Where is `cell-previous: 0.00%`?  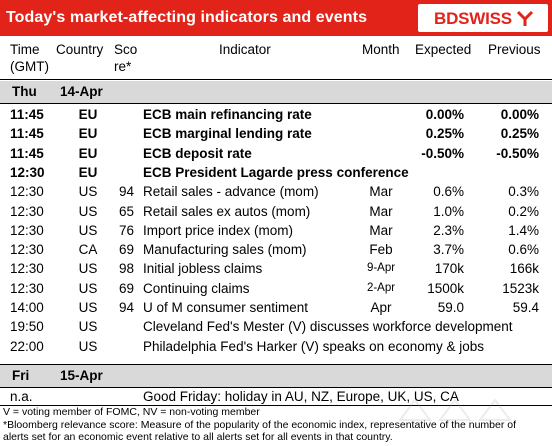
cell-previous: 0.00% is located at coordinates (519, 114).